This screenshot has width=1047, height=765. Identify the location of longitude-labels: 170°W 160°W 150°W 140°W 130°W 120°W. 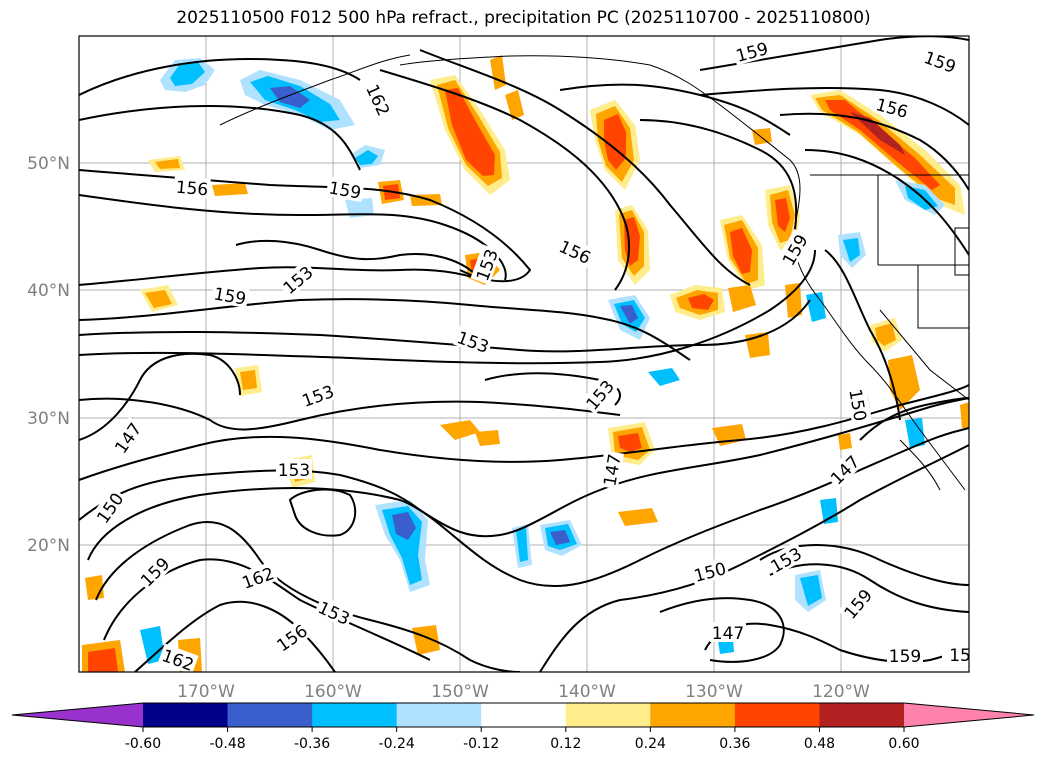
(523, 692).